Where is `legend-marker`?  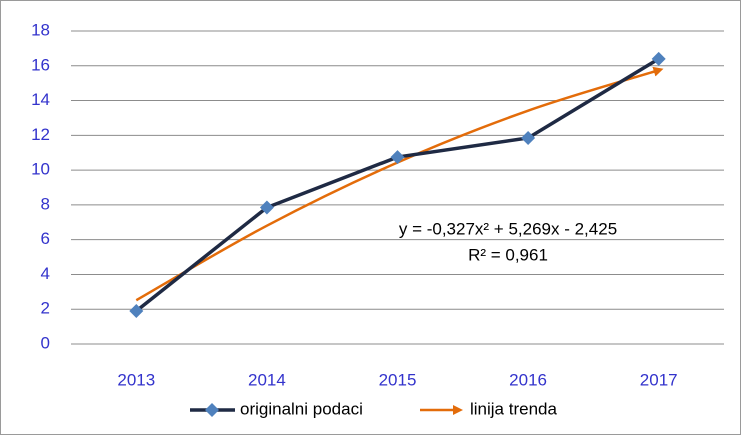
legend-marker is located at coordinates (212, 410).